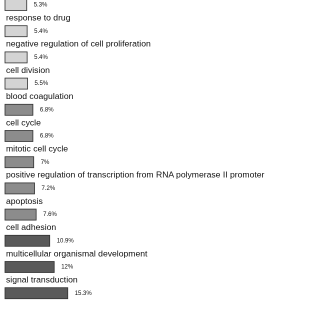 Image resolution: width=320 pixels, height=320 pixels. Describe the element at coordinates (24, 201) in the screenshot. I see `category-label: apoptosis` at that location.